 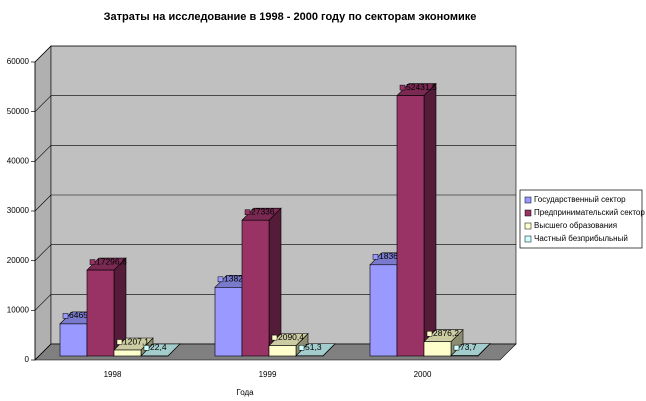 What do you see at coordinates (268, 374) in the screenshot?
I see `x-tick-label: 1999` at bounding box center [268, 374].